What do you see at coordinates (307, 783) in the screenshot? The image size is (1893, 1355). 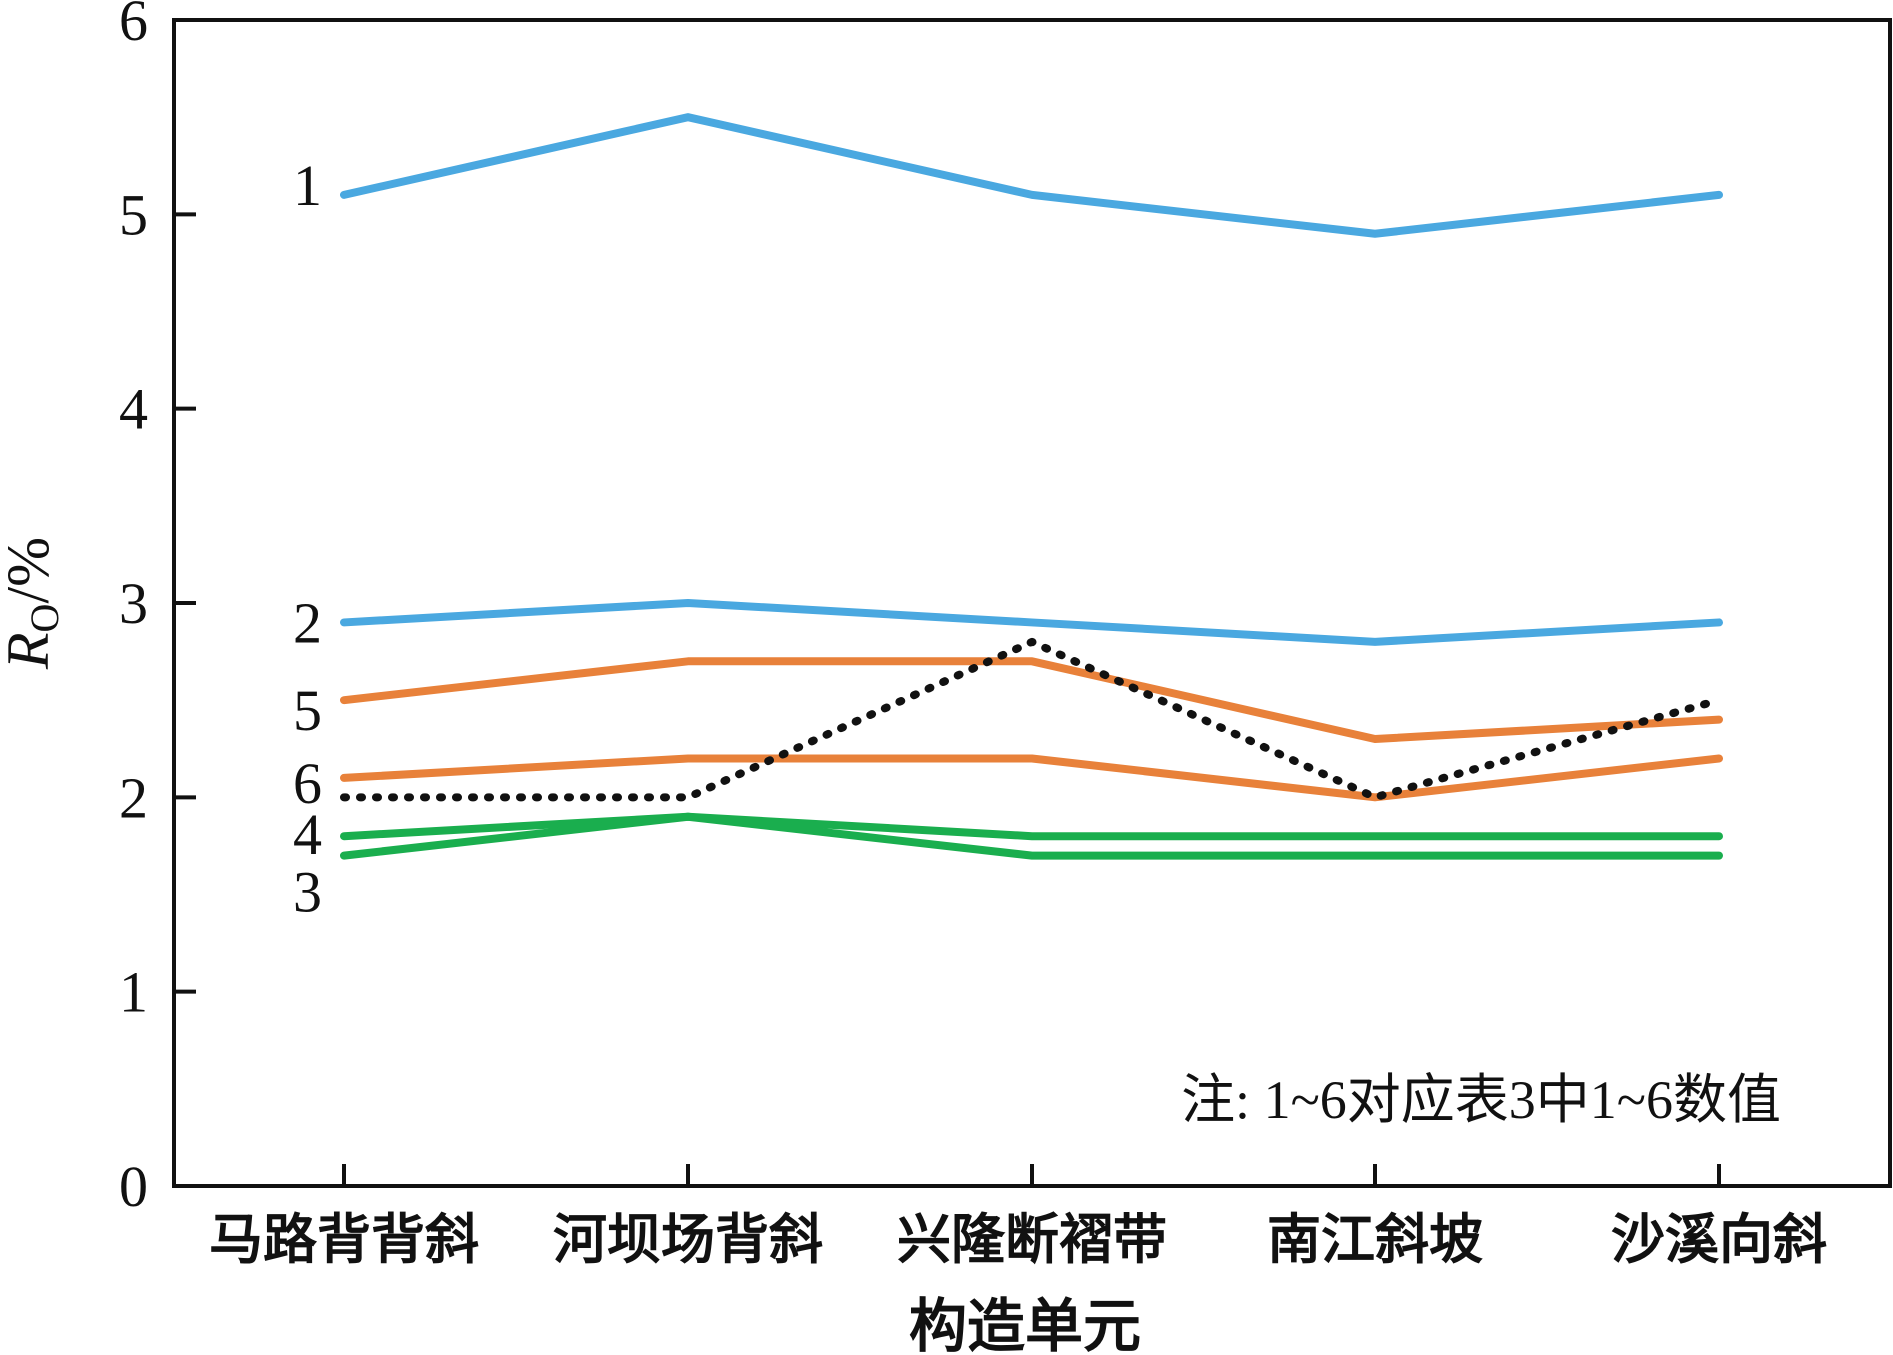 I see `series-tag-label: 6` at bounding box center [307, 783].